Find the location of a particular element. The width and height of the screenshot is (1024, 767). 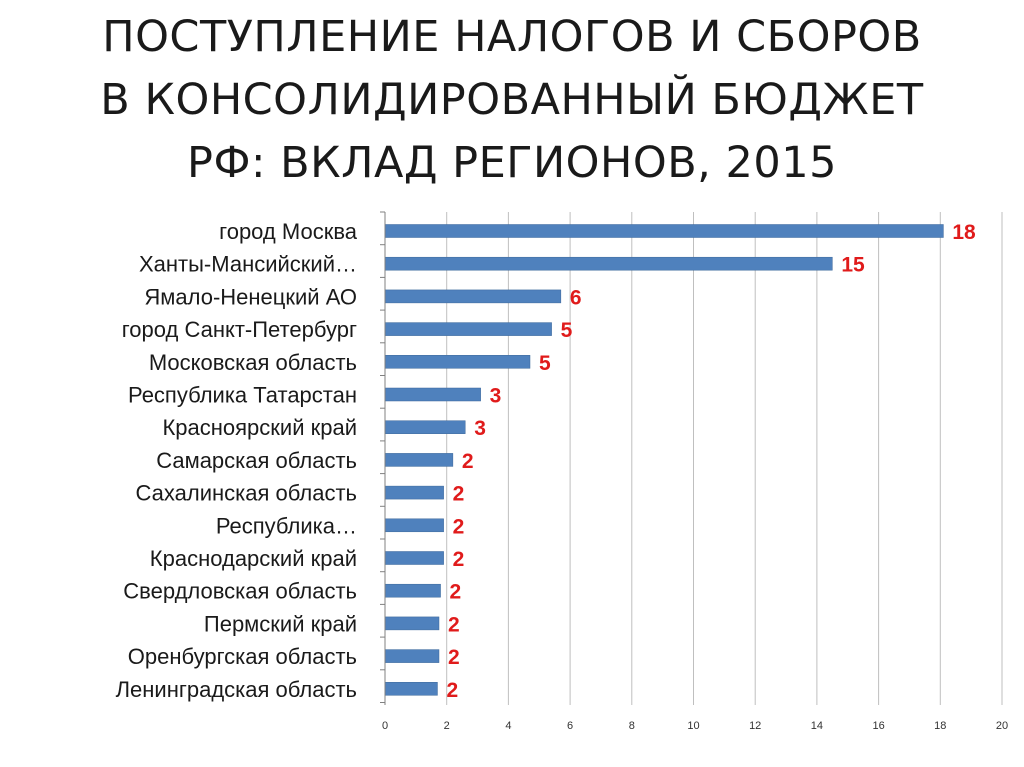

category-label: город Москва is located at coordinates (288, 231).